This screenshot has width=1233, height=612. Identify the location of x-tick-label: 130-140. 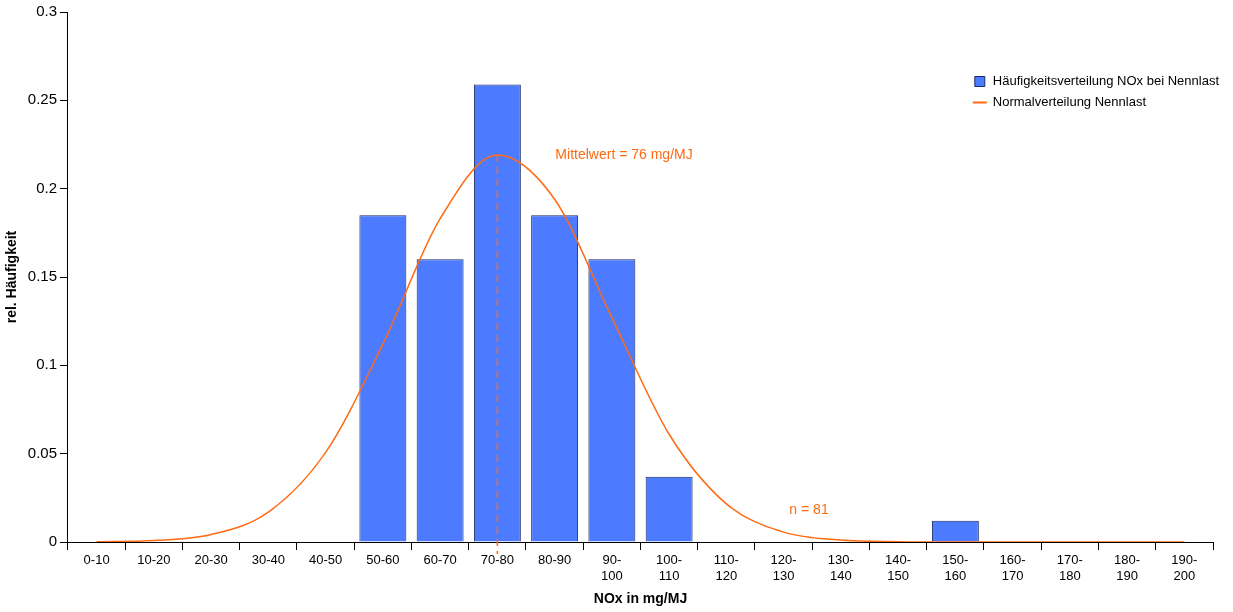
(840, 567).